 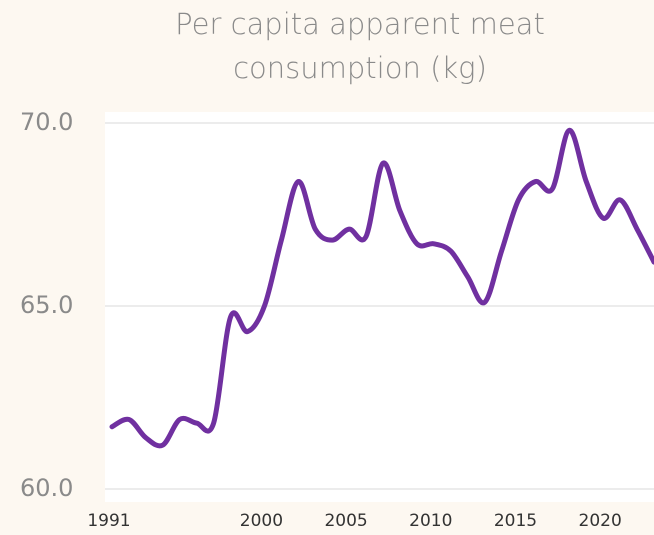 I want to click on x-tick-label: 2005, so click(x=345, y=521).